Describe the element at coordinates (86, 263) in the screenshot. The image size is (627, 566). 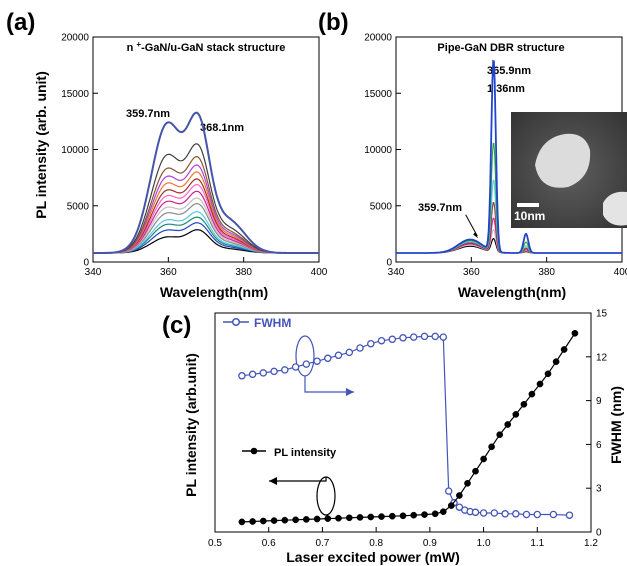
I see `panel-a-ytick-label-0: 0` at that location.